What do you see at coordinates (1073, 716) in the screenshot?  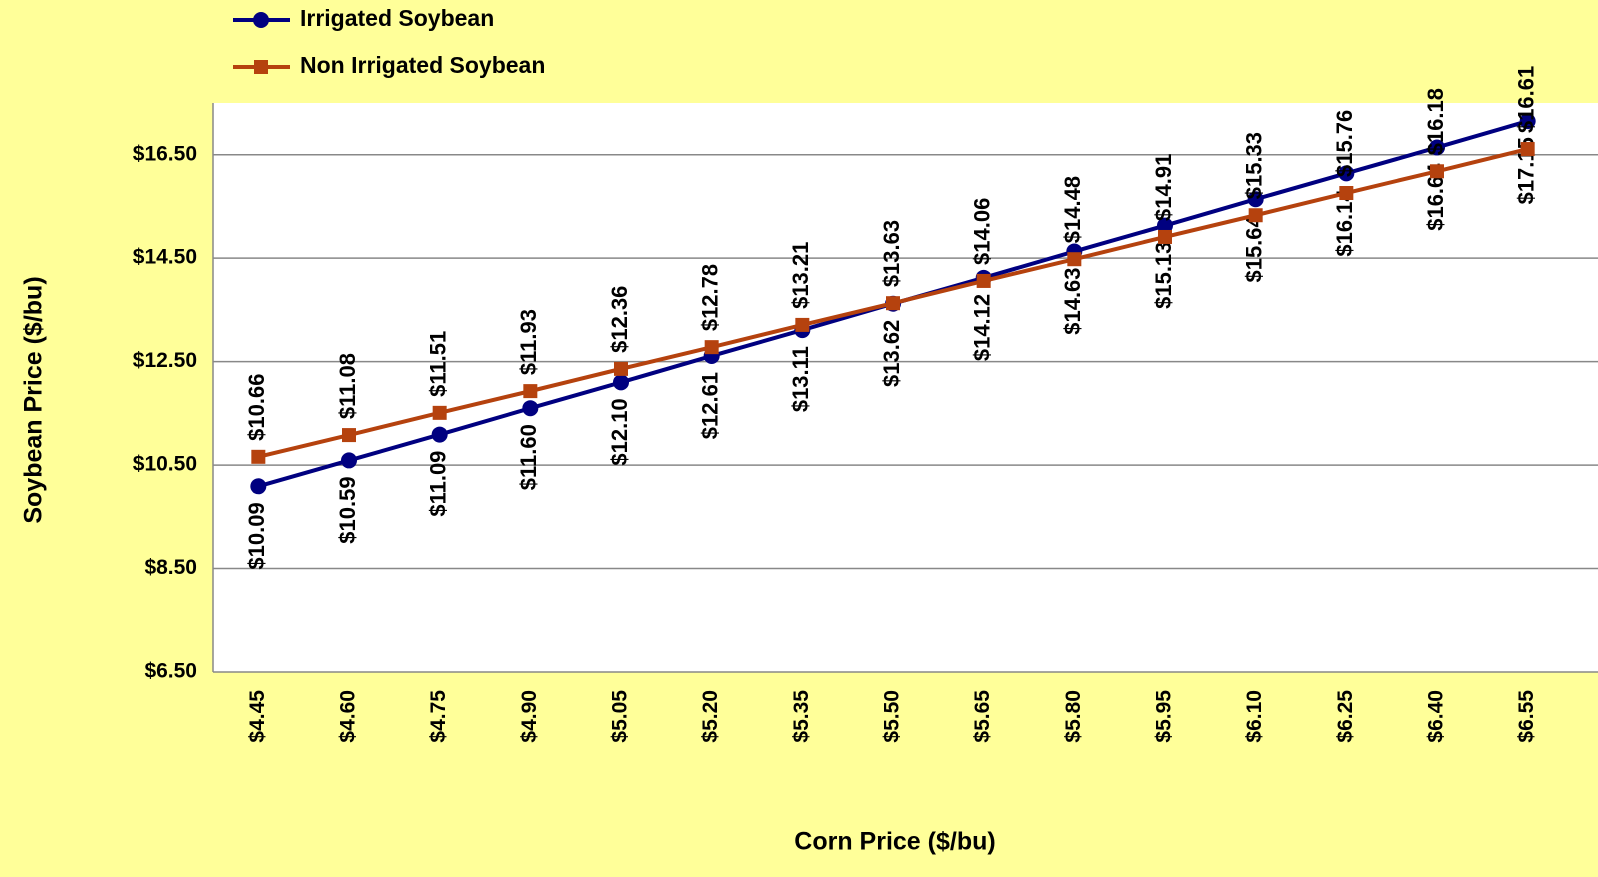 I see `x-tick-label: $5.80` at bounding box center [1073, 716].